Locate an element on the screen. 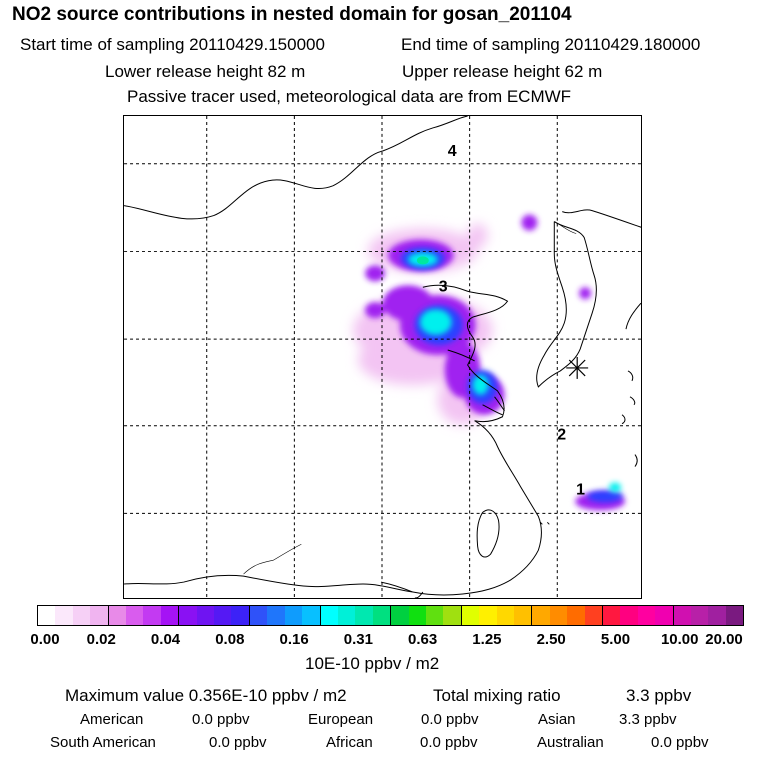 Image resolution: width=768 pixels, height=768 pixels. region-value-south-american: 0.0 ppbv is located at coordinates (238, 742).